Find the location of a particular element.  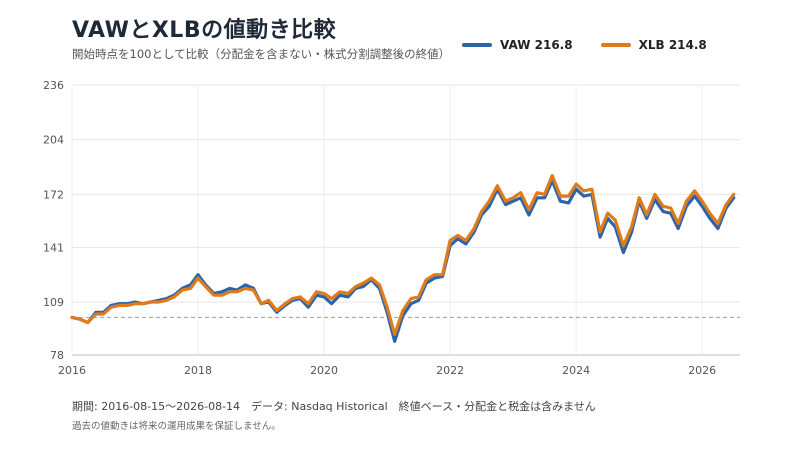

legend-item-vaw: VAW 216.8 is located at coordinates (517, 45).